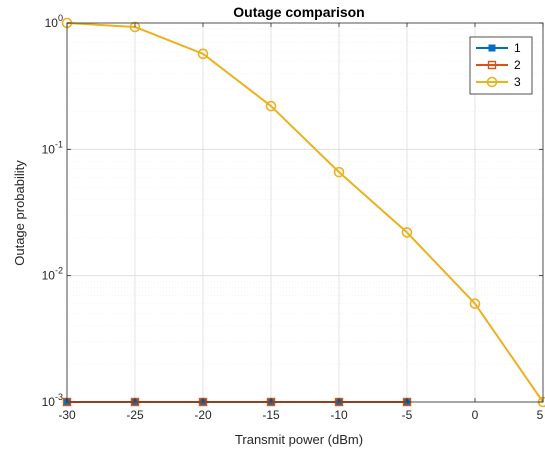 This screenshot has width=545, height=452. Describe the element at coordinates (52, 400) in the screenshot. I see `y-tick-label: 10⁻³` at that location.